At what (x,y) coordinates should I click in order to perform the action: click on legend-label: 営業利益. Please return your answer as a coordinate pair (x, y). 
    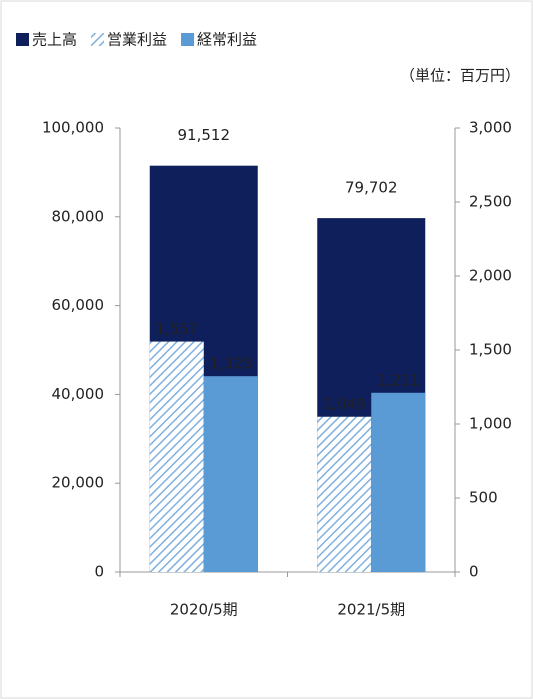
    Looking at the image, I should click on (137, 40).